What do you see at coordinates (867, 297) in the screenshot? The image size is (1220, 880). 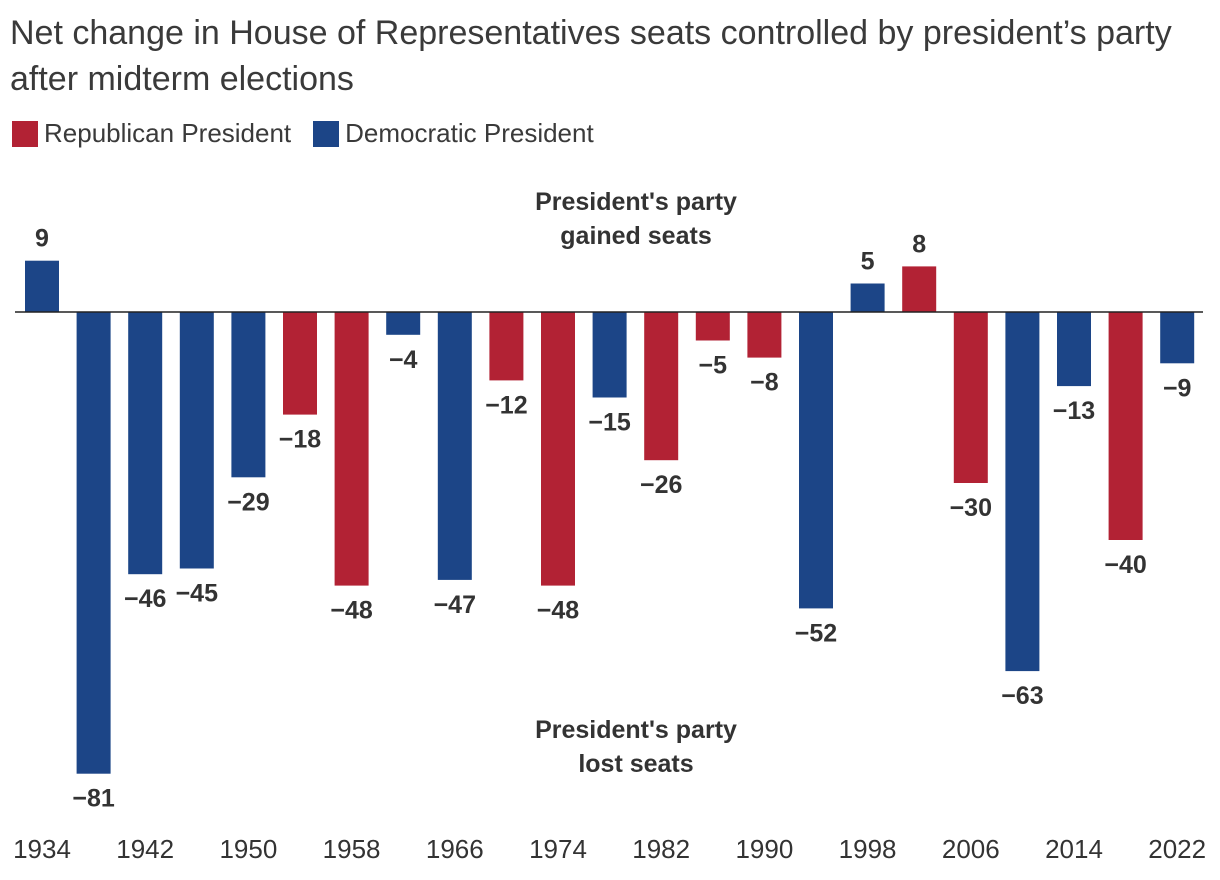 I see `bar-1998` at bounding box center [867, 297].